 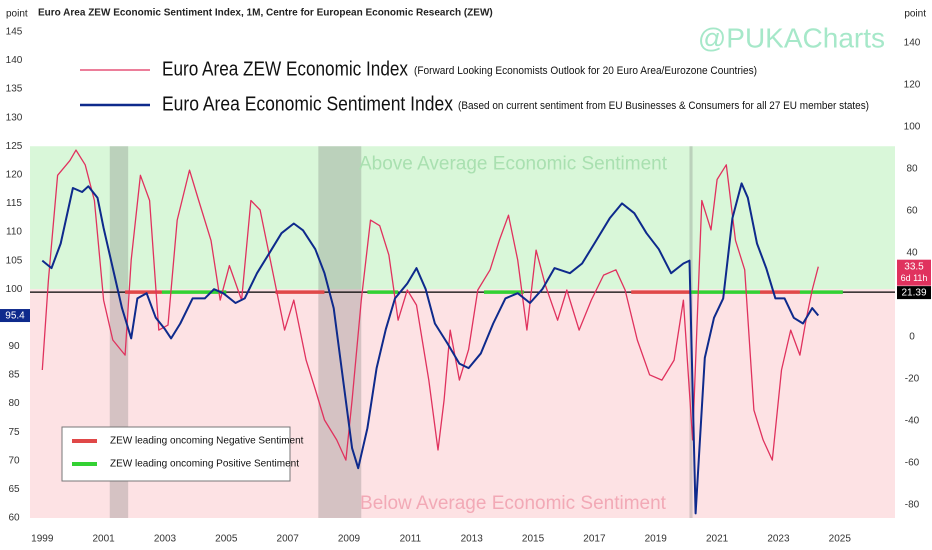 What do you see at coordinates (204, 464) in the screenshot?
I see `signal-legend-label: ZEW leading oncoming Positive Sentiment` at bounding box center [204, 464].